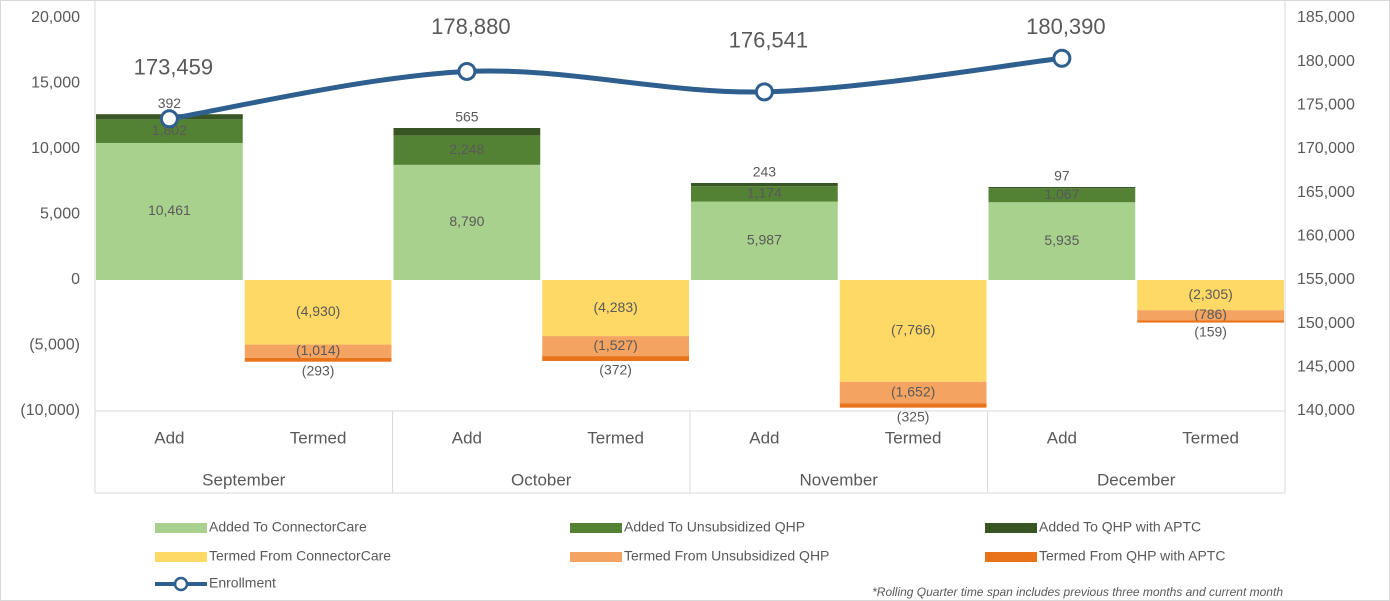 This screenshot has width=1390, height=601. I want to click on y-tick-label: (10,000), so click(50, 410).